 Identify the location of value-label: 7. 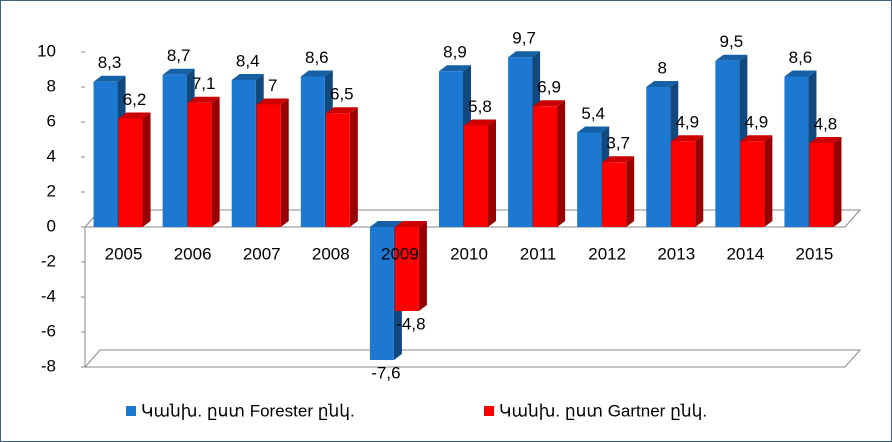
(272, 85).